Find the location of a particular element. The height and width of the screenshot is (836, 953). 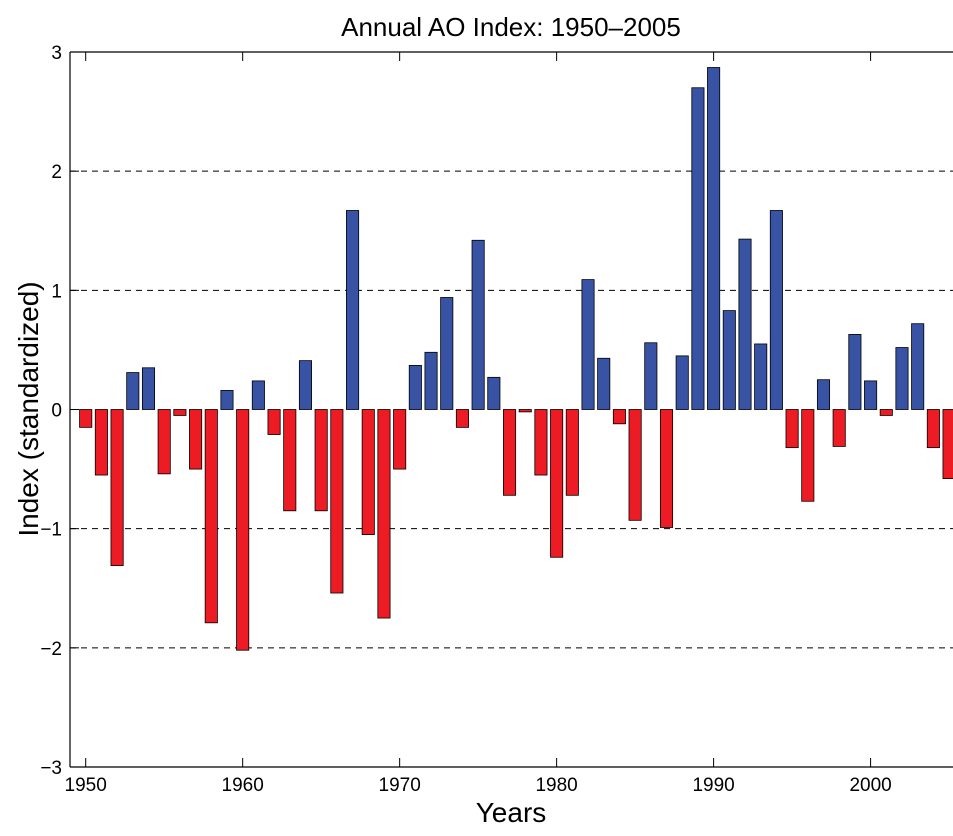

x-tick-label: 1970 is located at coordinates (400, 785).